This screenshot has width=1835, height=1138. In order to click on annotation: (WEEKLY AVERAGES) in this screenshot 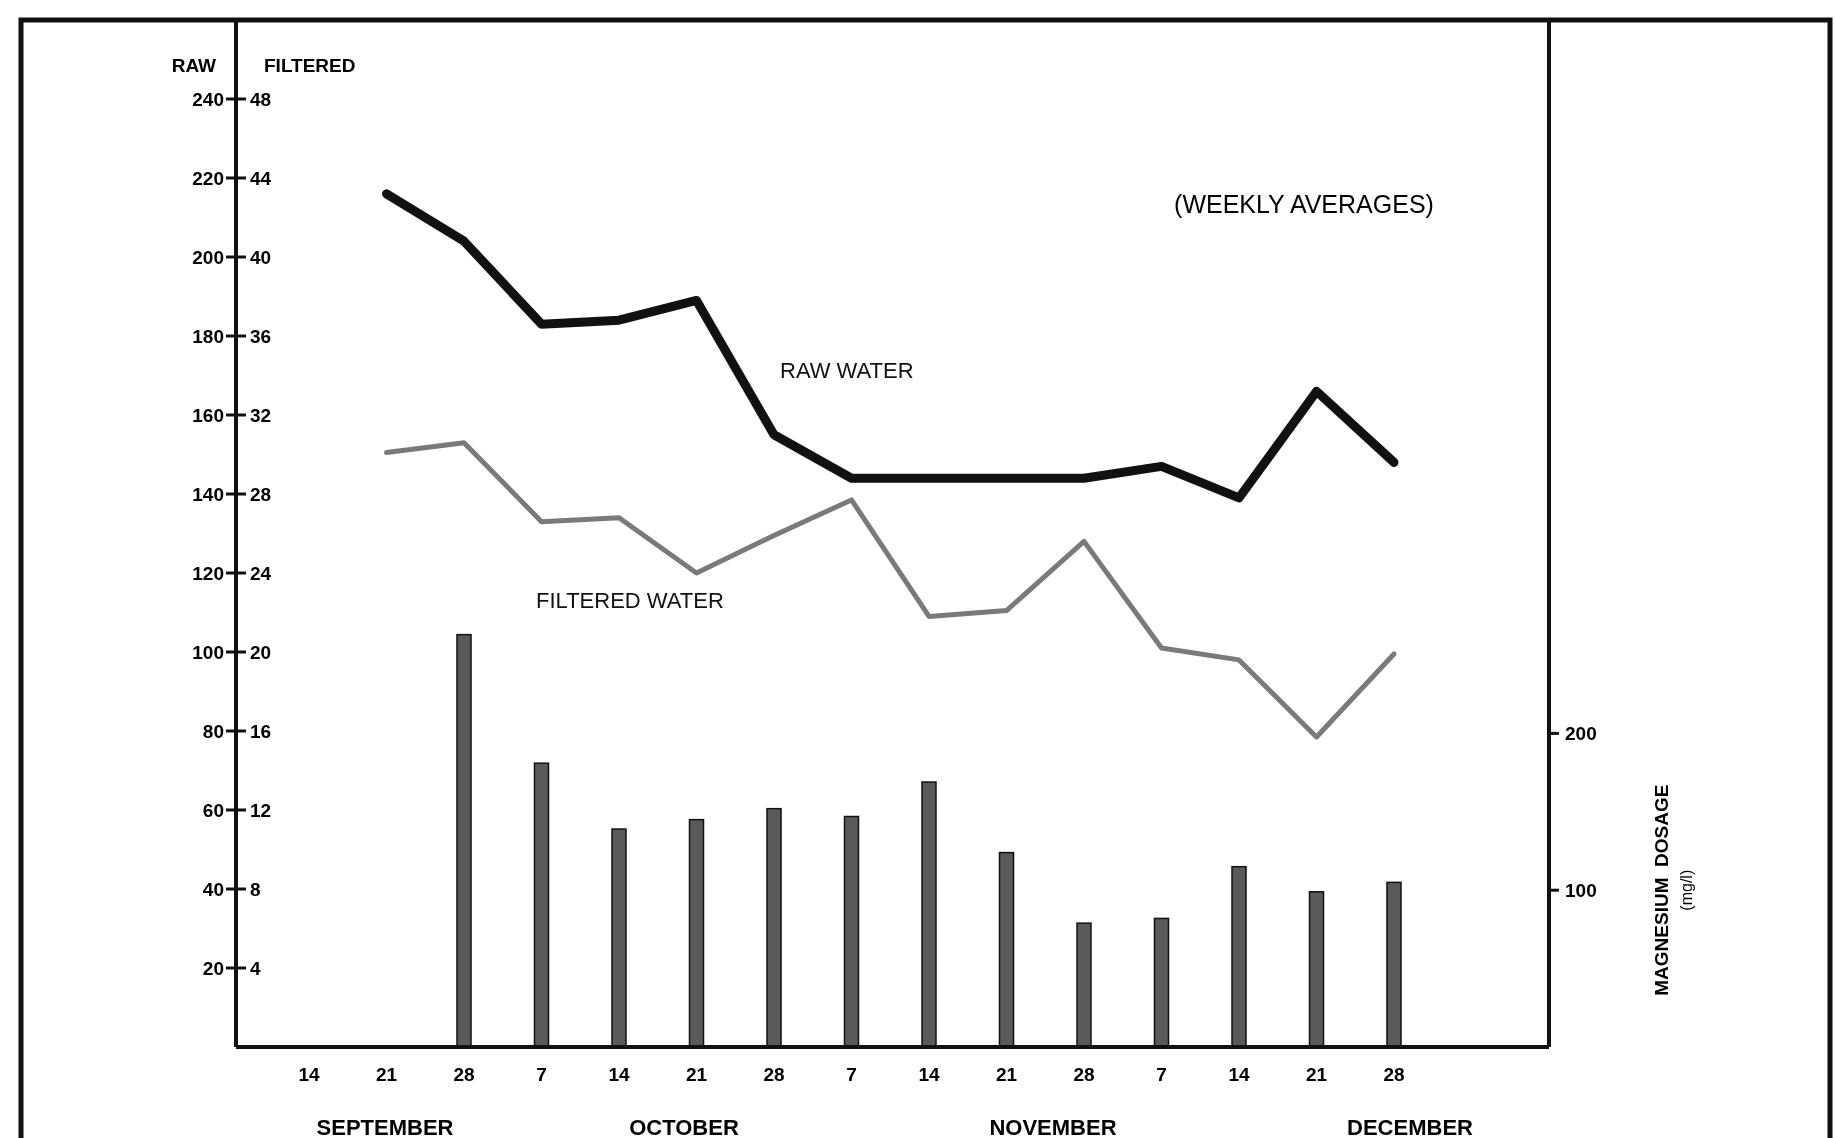, I will do `click(1304, 204)`.